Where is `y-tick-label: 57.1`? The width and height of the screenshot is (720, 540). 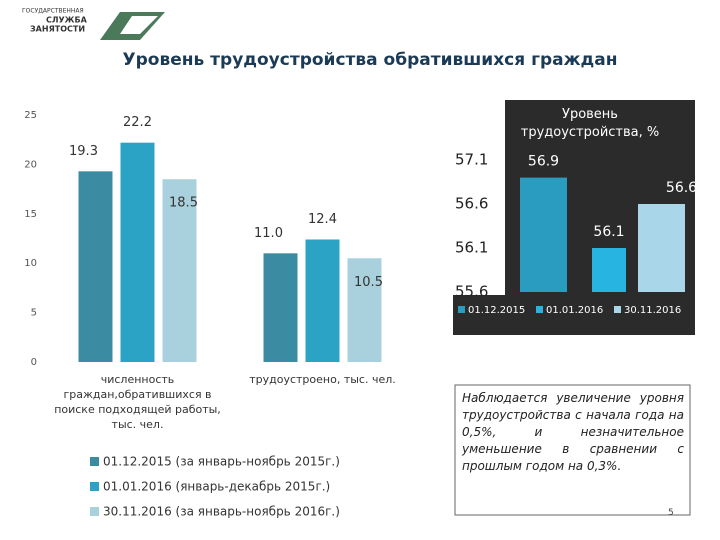
y-tick-label: 57.1 is located at coordinates (471, 160).